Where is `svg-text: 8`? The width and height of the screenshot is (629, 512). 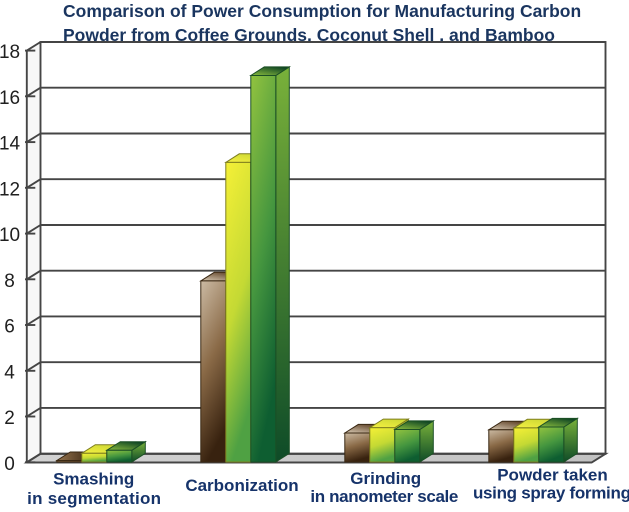 svg-text: 8 is located at coordinates (9, 281).